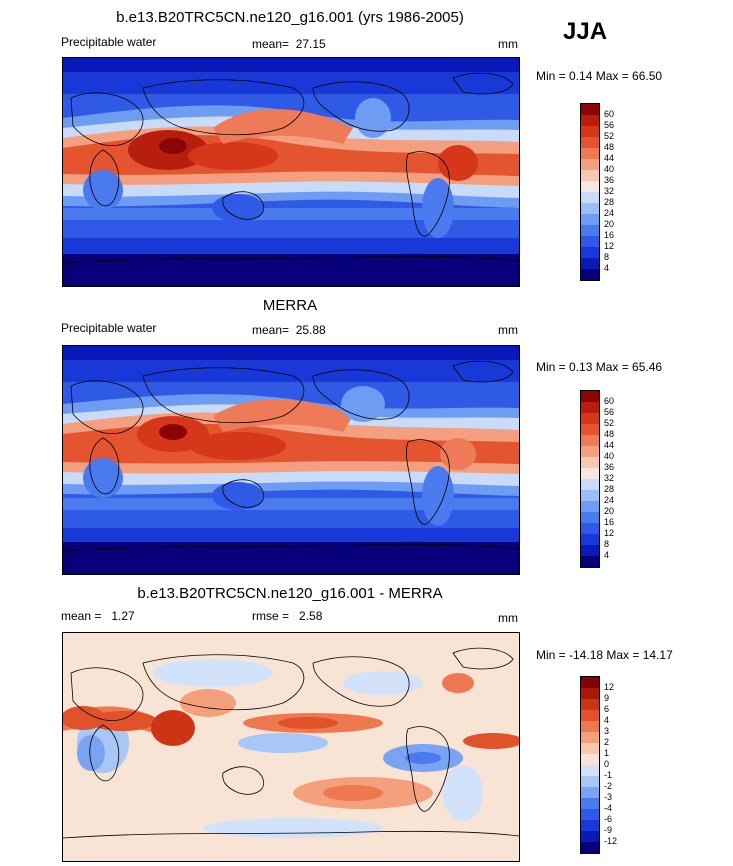 This screenshot has width=733, height=866. Describe the element at coordinates (311, 616) in the screenshot. I see `panel3-rmse-value: 2.58` at that location.